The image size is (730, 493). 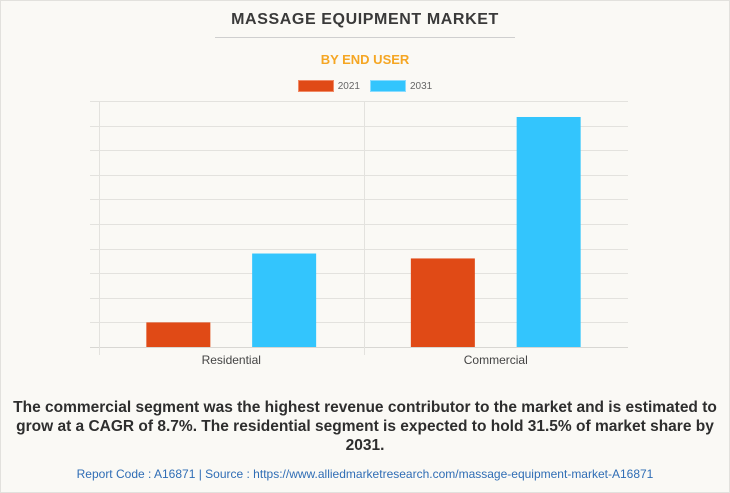 What do you see at coordinates (388, 86) in the screenshot?
I see `legend-swatch-2031` at bounding box center [388, 86].